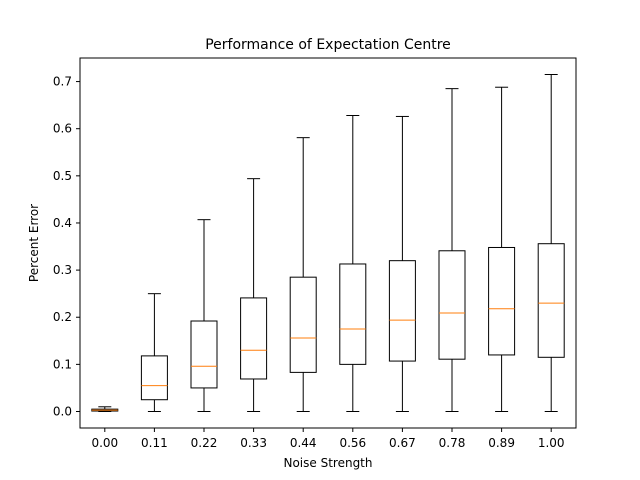 The image size is (640, 480). I want to click on chart-title: Performance of Expectation Centre, so click(328, 45).